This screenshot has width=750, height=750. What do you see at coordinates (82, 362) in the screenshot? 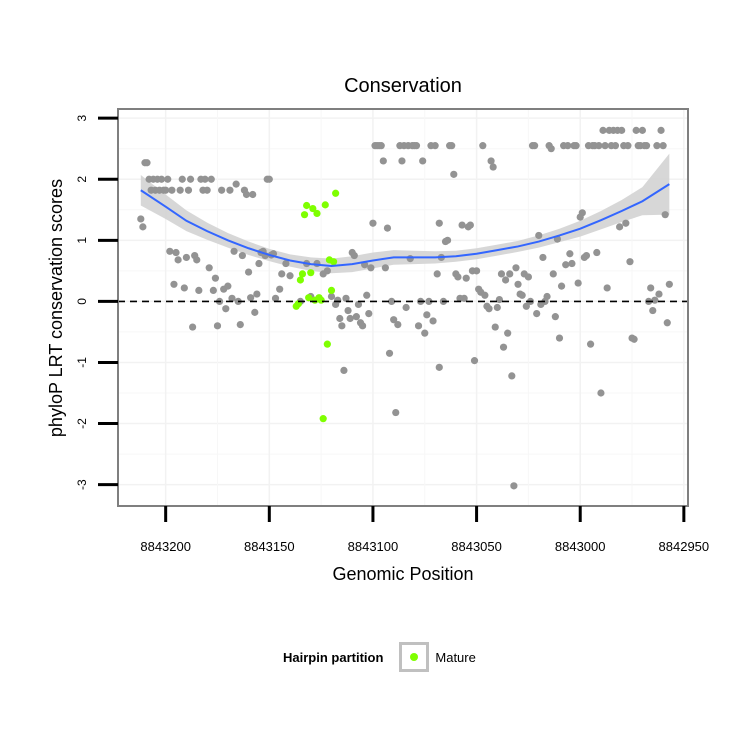
I see `y-tick-label: -1` at bounding box center [82, 362].